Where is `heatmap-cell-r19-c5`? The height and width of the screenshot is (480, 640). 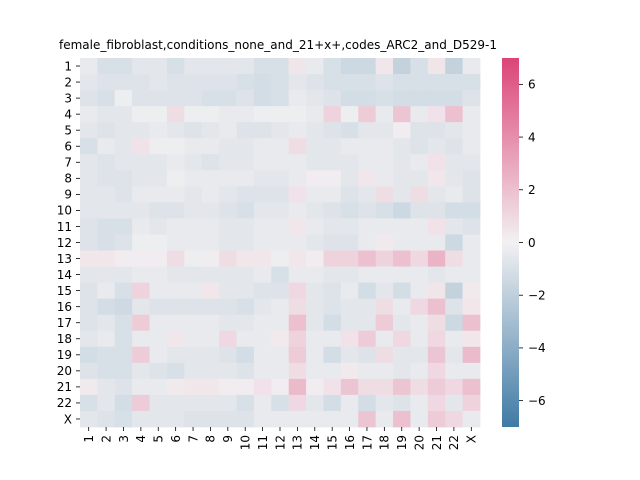
heatmap-cell-r19-c5 is located at coordinates (158, 355).